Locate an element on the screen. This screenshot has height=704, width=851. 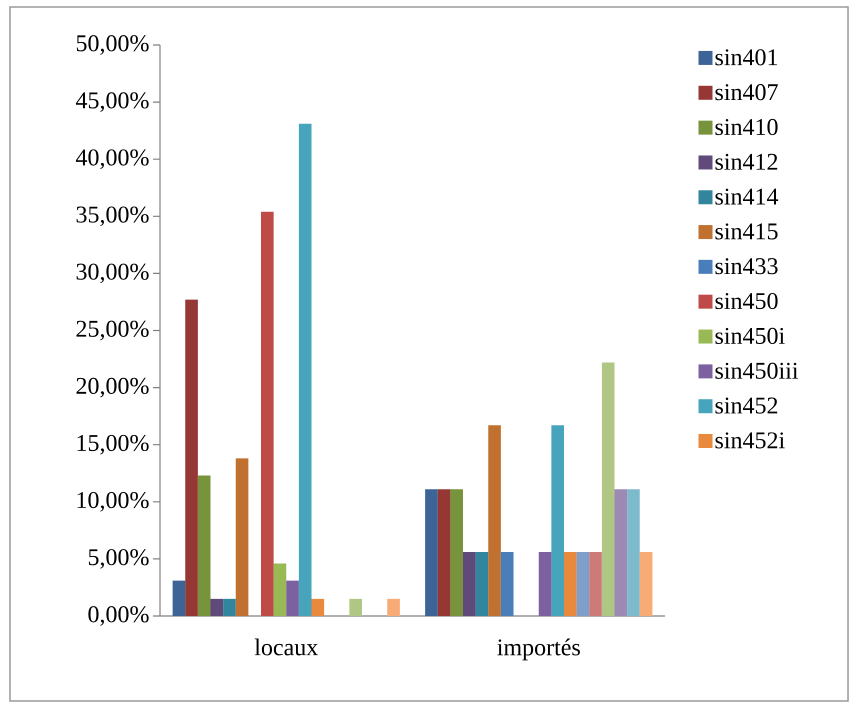
legend-label: sin450 is located at coordinates (746, 301).